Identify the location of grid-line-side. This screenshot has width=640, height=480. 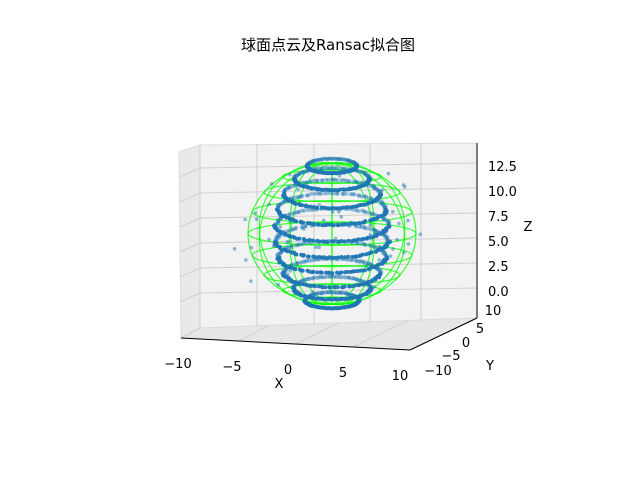
(190, 197).